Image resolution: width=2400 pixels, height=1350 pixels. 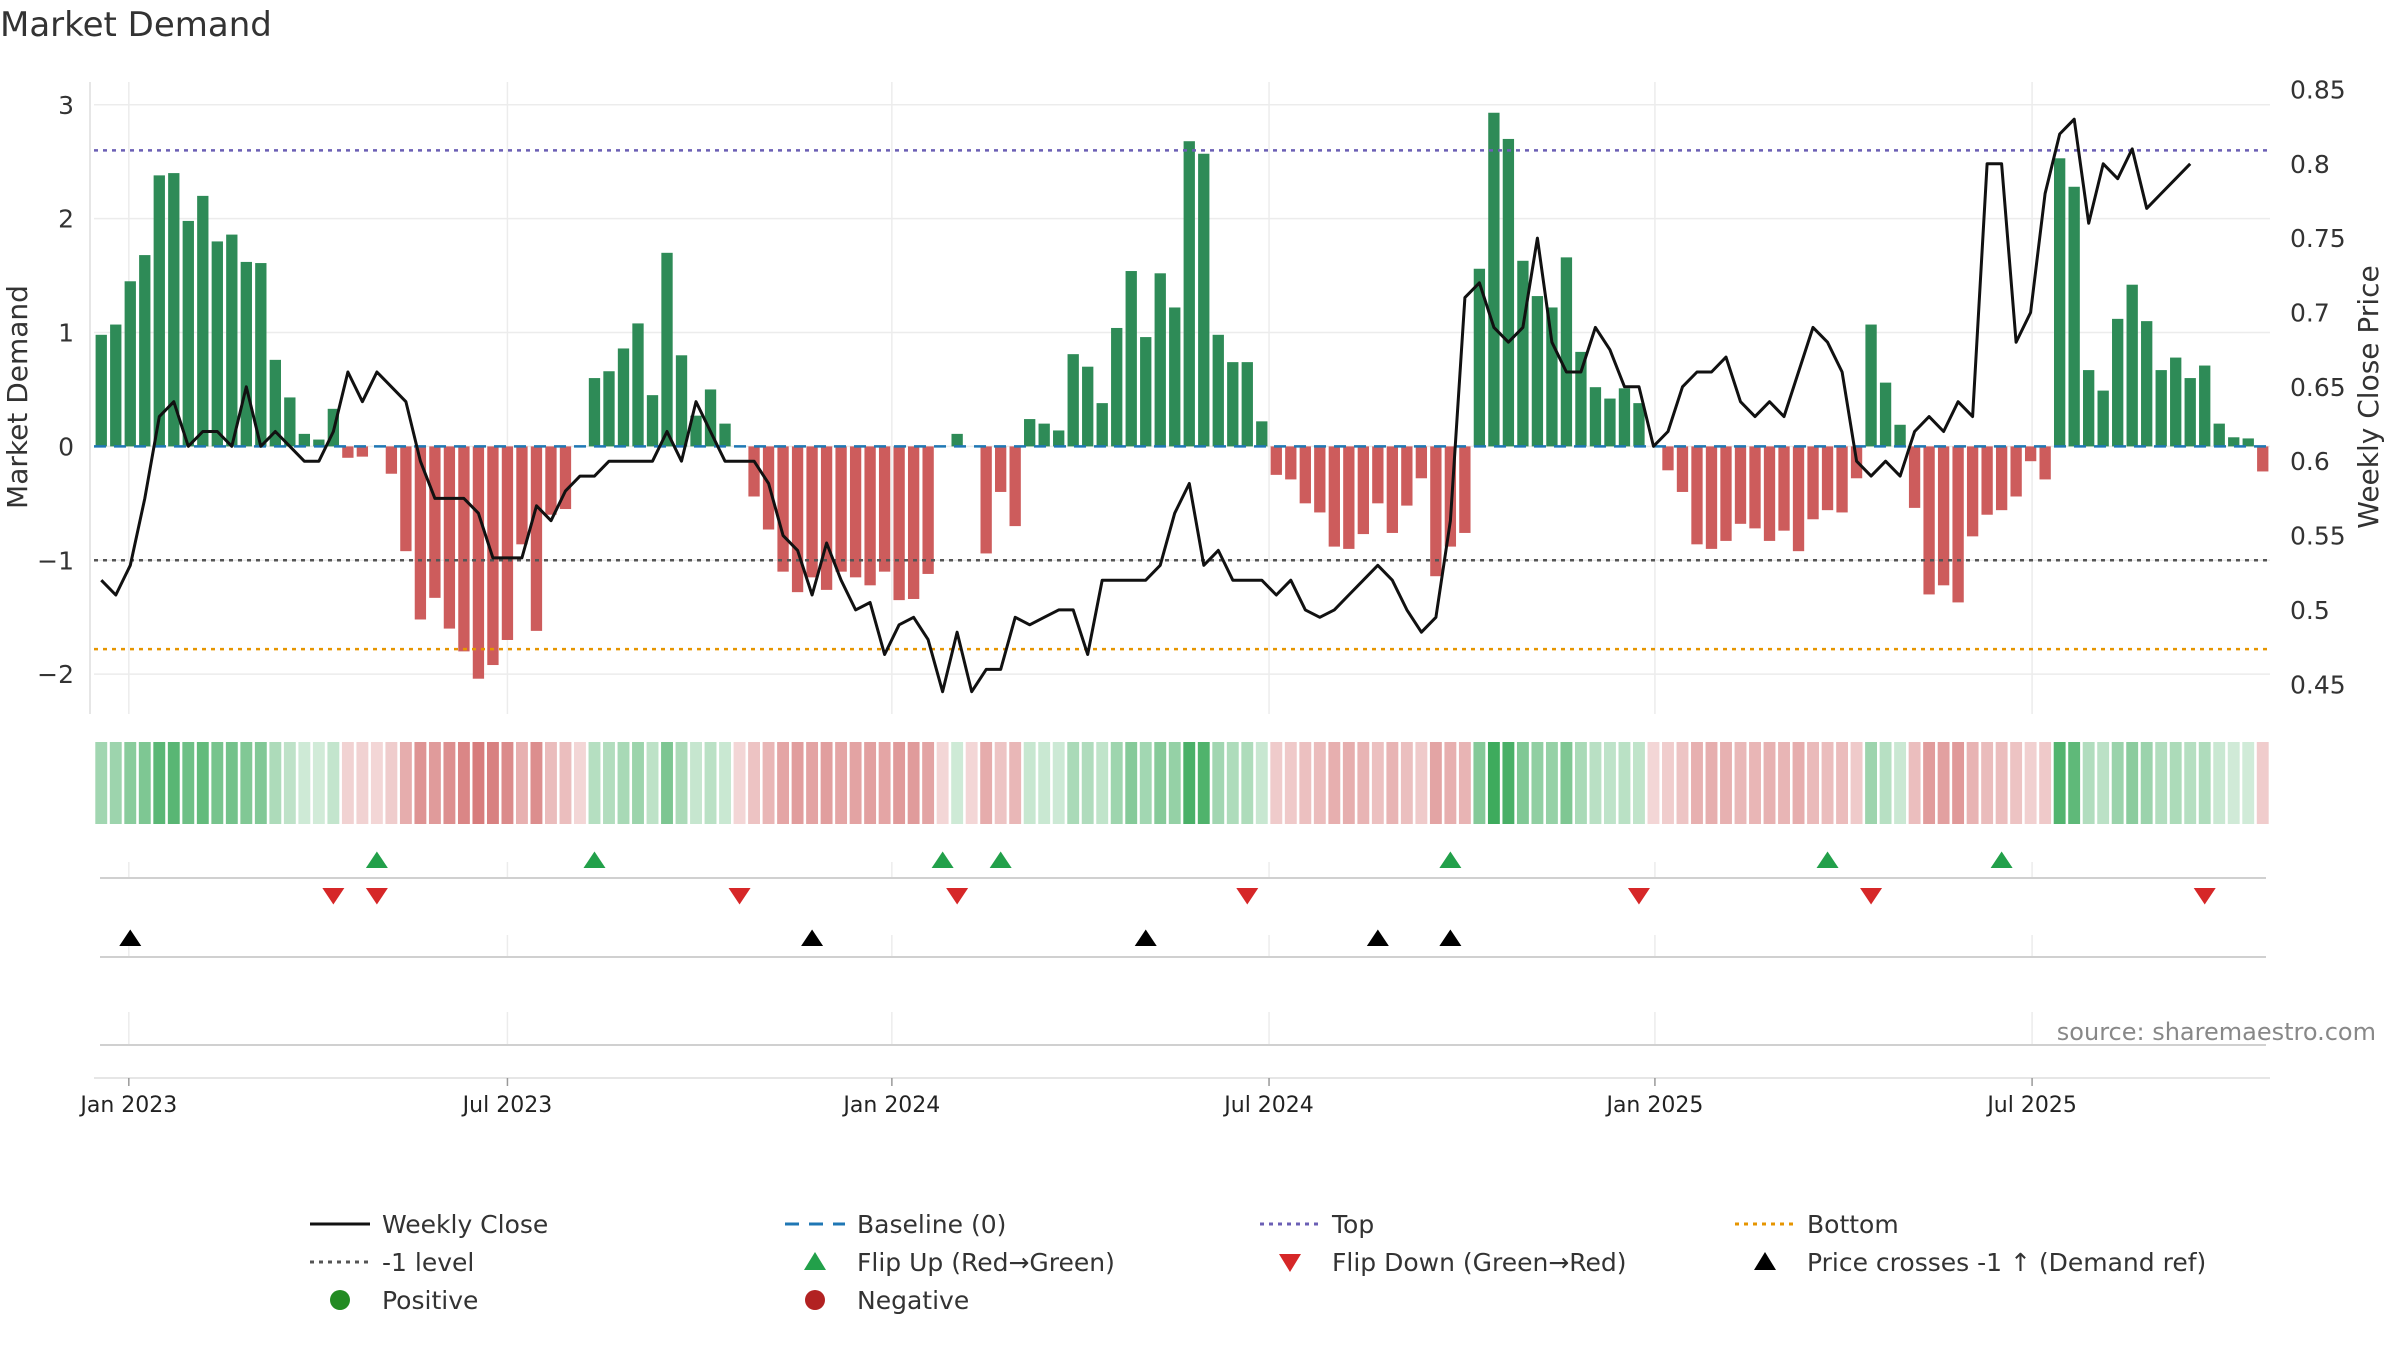 I want to click on x-tick-label: Jan 2024, so click(x=890, y=1105).